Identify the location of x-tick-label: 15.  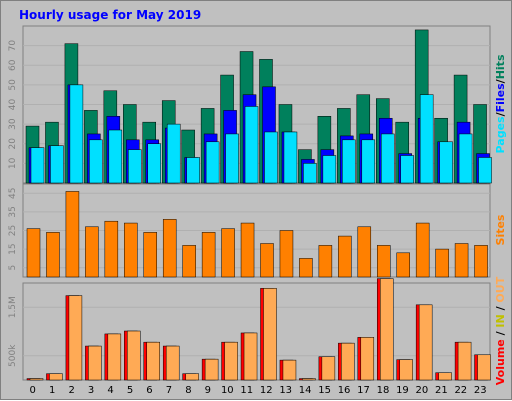
(324, 390).